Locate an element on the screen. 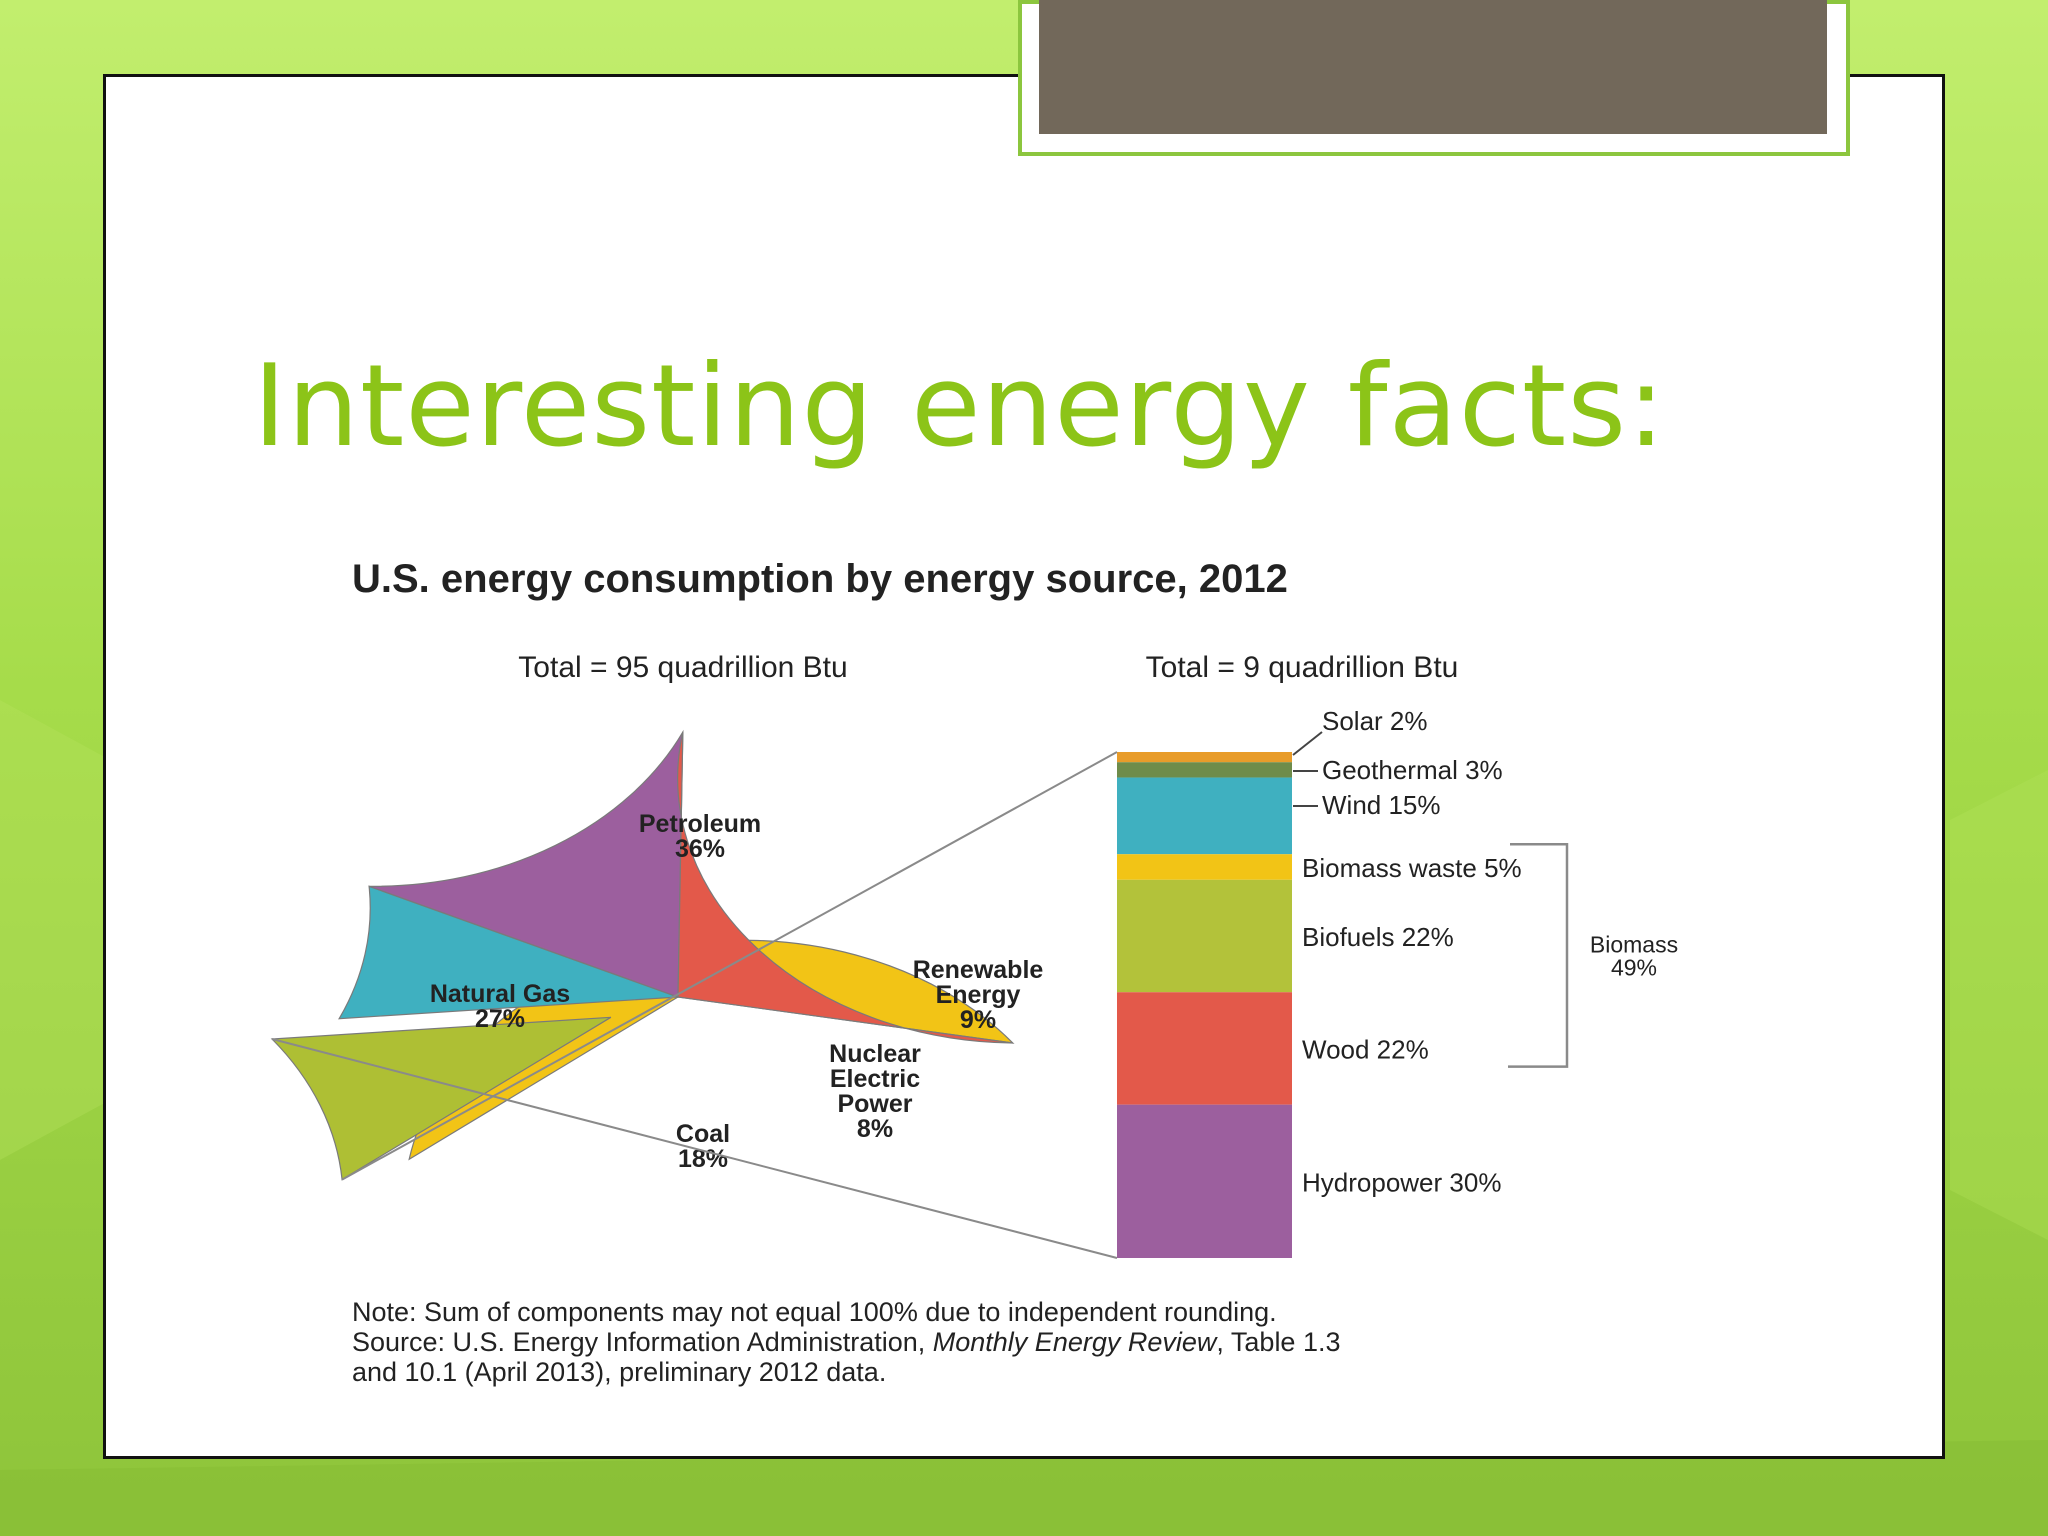 This screenshot has width=2048, height=1536. connector-bottom is located at coordinates (694, 1148).